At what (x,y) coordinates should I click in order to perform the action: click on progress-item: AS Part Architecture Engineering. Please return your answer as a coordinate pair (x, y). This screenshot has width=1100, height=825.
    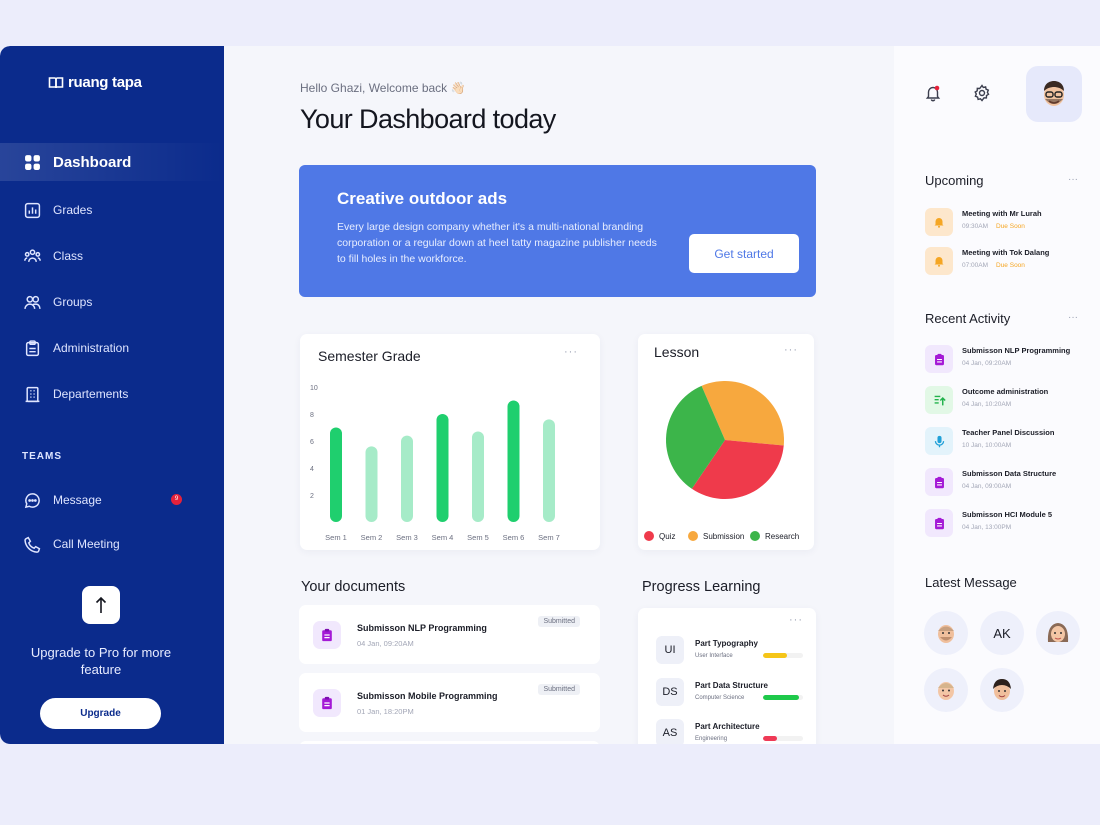
    Looking at the image, I should click on (736, 731).